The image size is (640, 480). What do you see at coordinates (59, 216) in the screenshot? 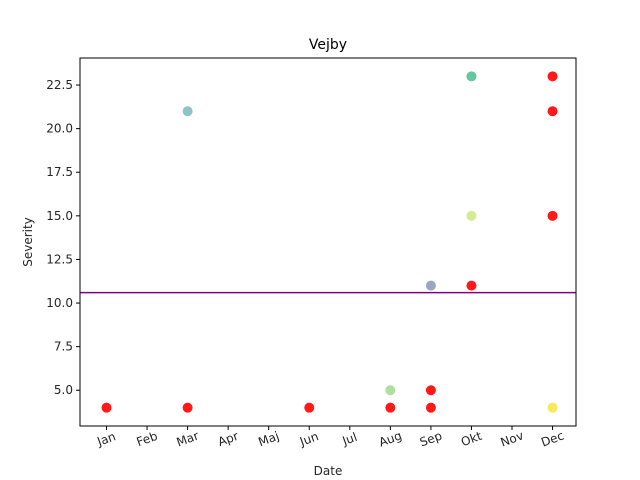
I see `y-tick-label: 15.0` at bounding box center [59, 216].